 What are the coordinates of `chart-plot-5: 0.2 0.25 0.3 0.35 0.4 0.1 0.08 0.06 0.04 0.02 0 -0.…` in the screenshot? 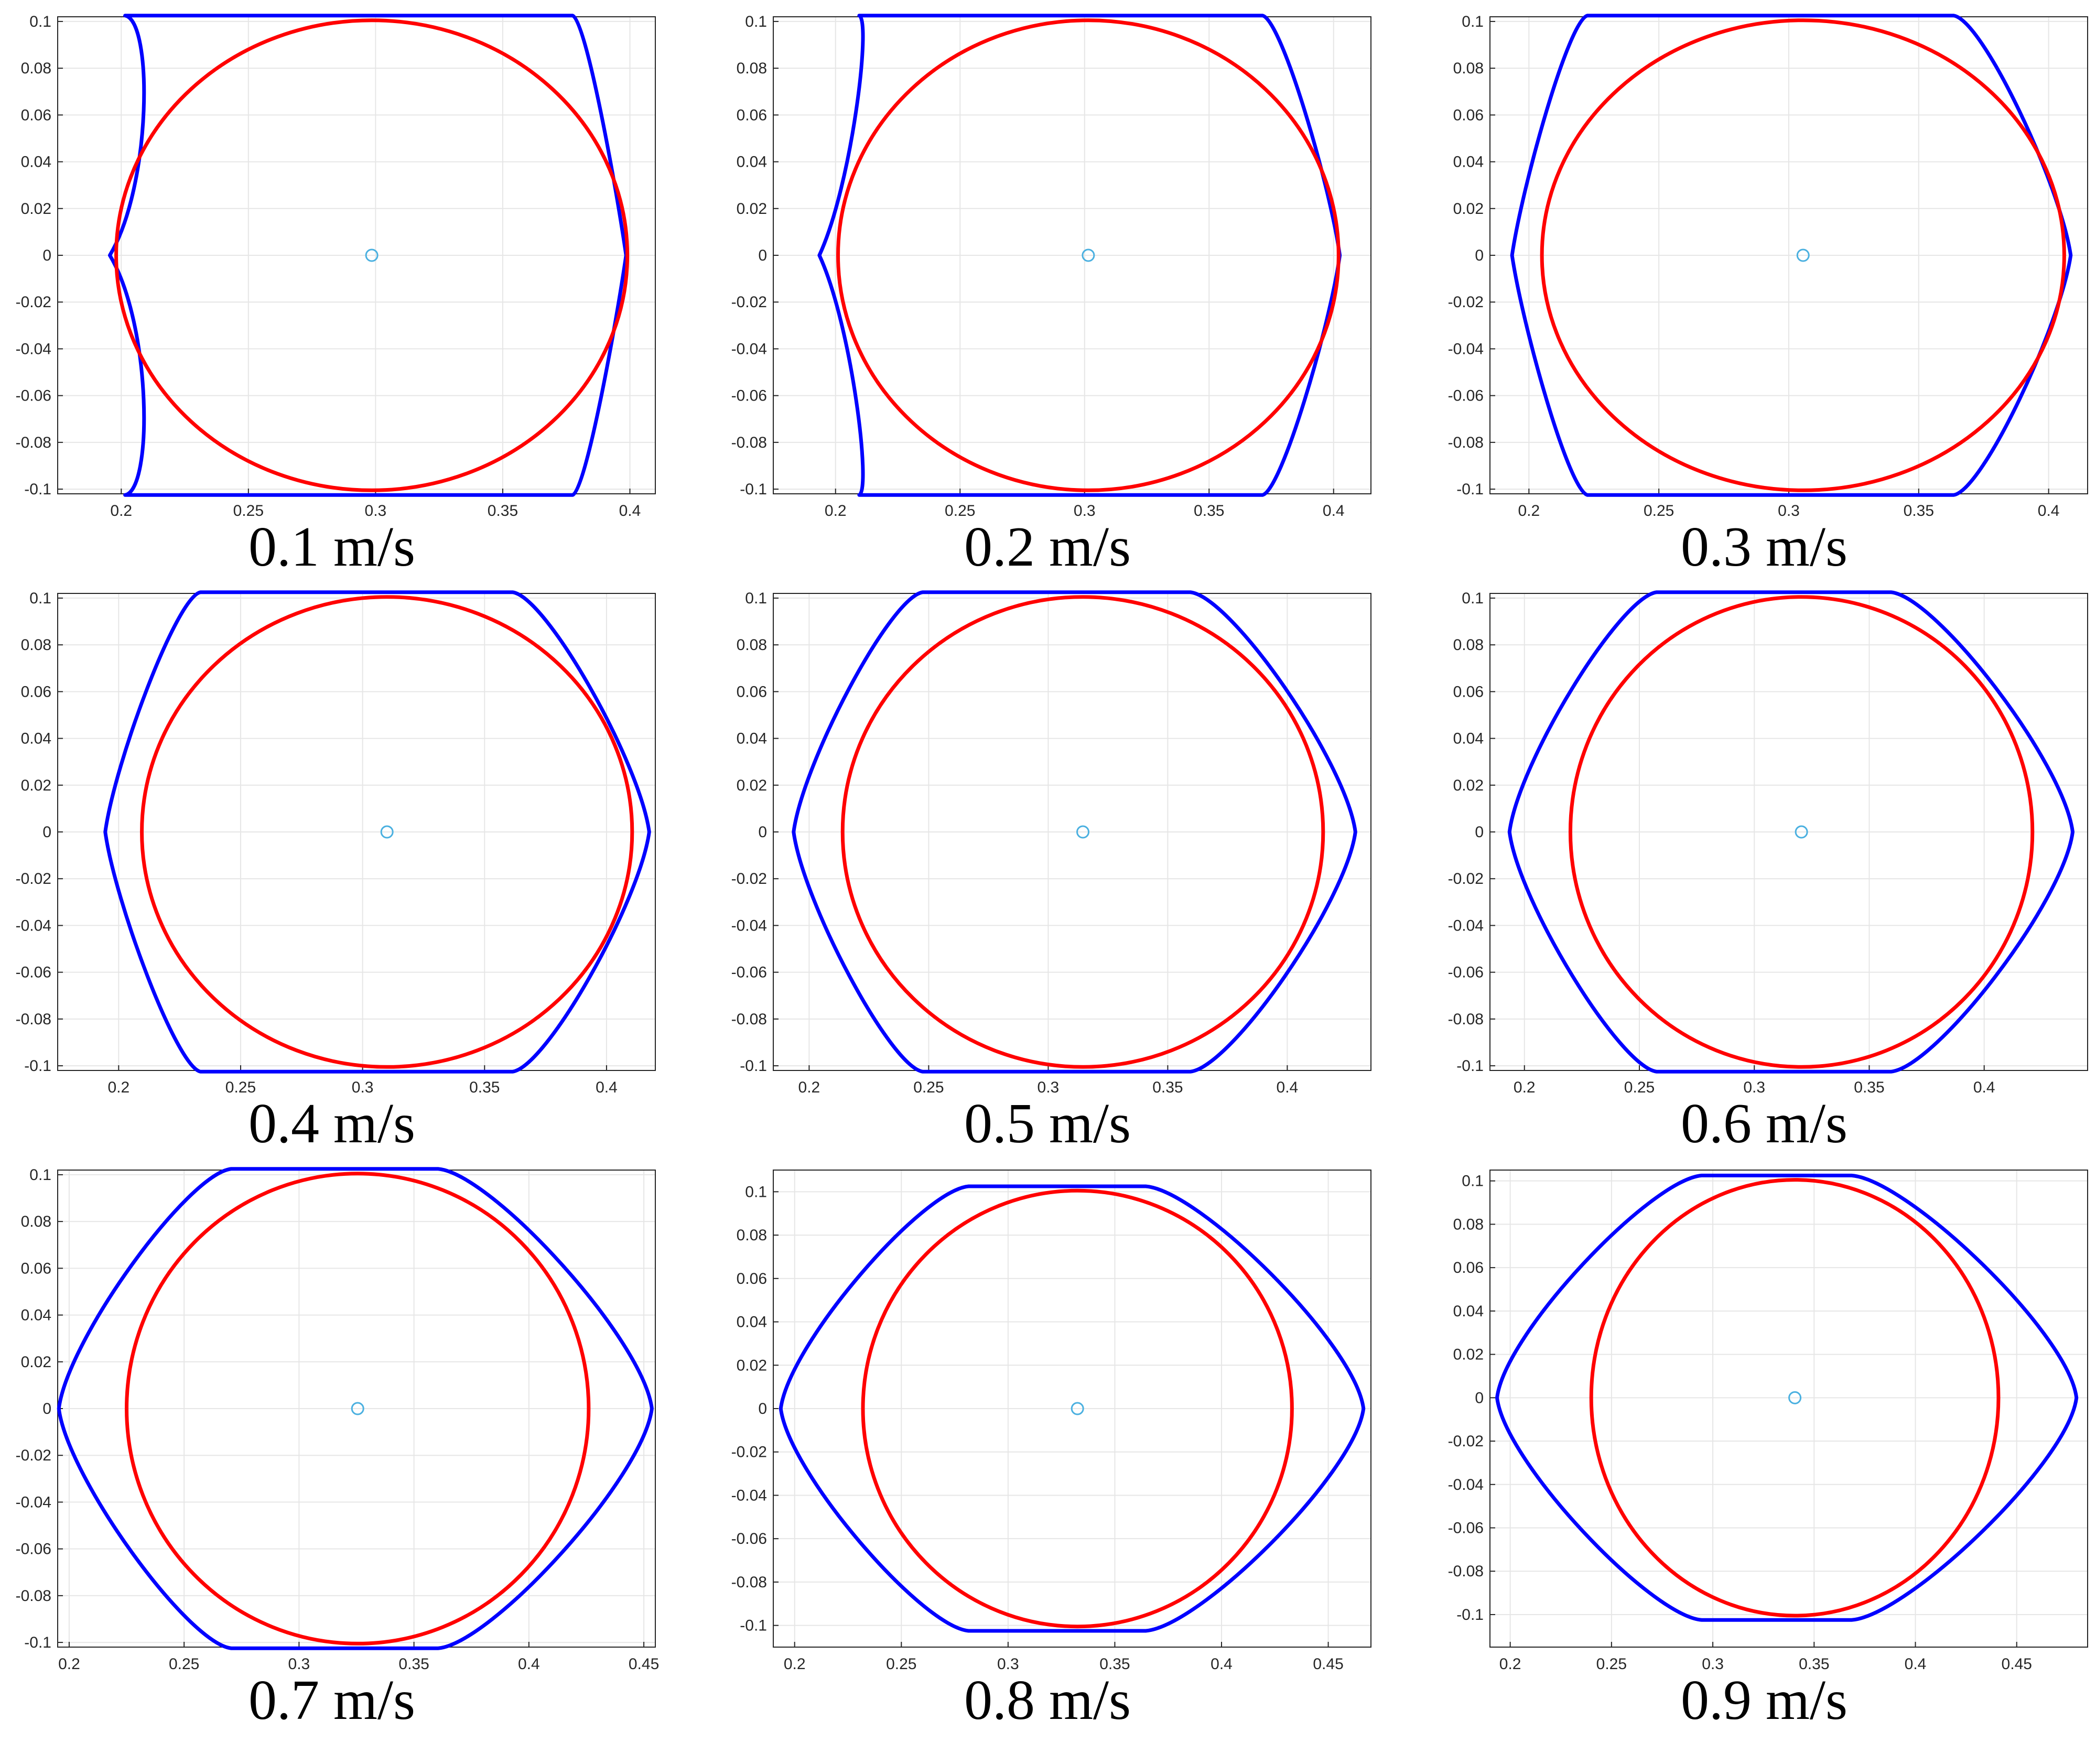 It's located at (1768, 843).